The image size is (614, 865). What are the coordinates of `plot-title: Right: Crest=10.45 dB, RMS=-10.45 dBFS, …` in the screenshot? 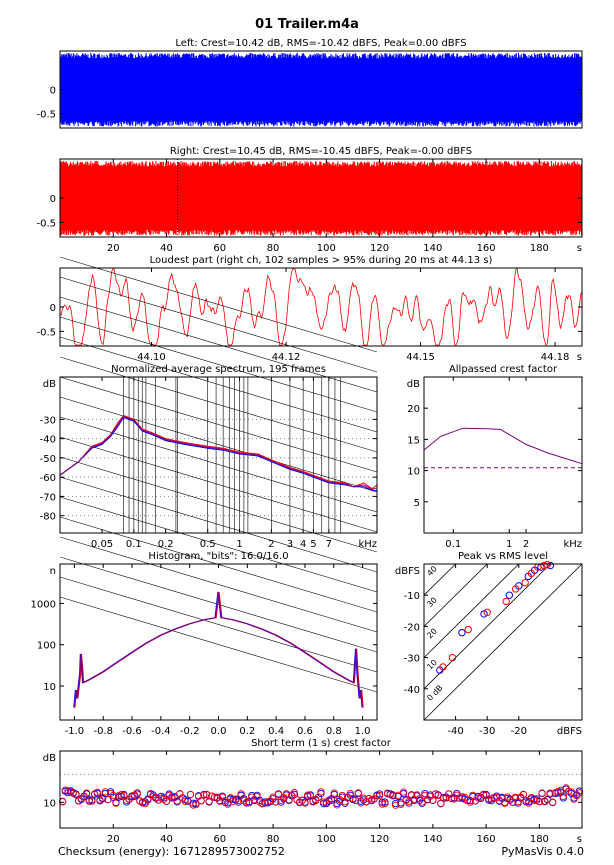 It's located at (321, 151).